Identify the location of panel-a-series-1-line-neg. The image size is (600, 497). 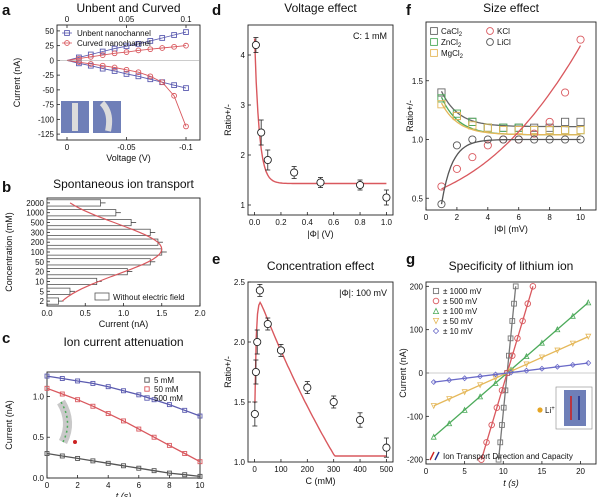
(126, 93).